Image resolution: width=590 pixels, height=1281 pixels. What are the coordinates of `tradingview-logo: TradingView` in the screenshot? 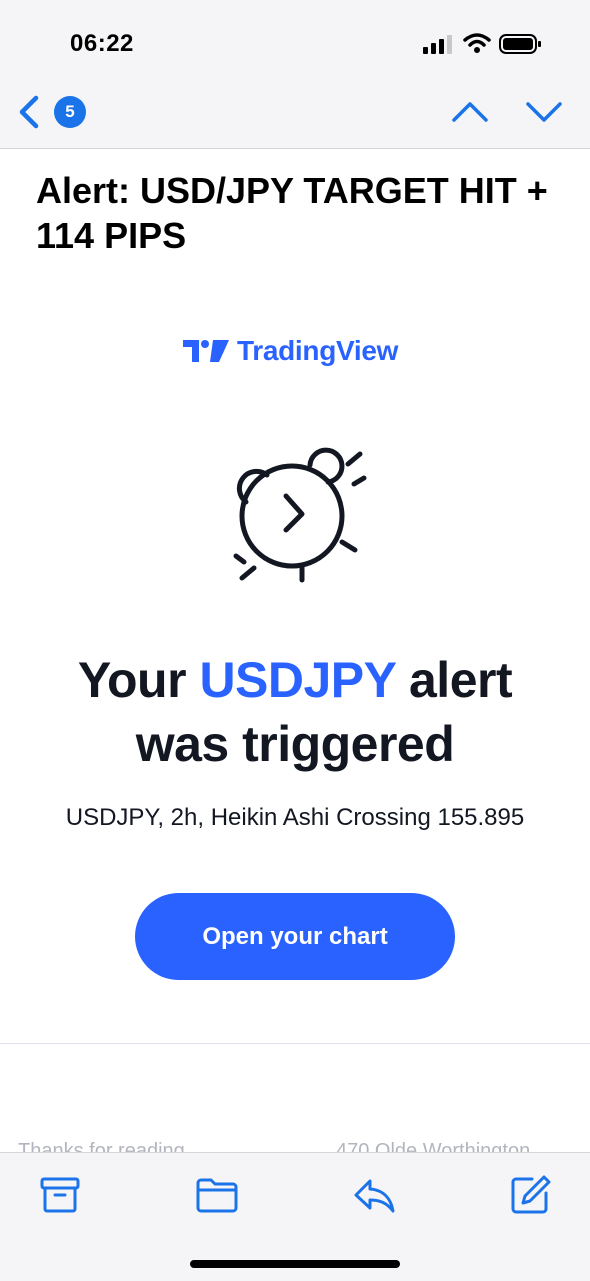 It's located at (313, 352).